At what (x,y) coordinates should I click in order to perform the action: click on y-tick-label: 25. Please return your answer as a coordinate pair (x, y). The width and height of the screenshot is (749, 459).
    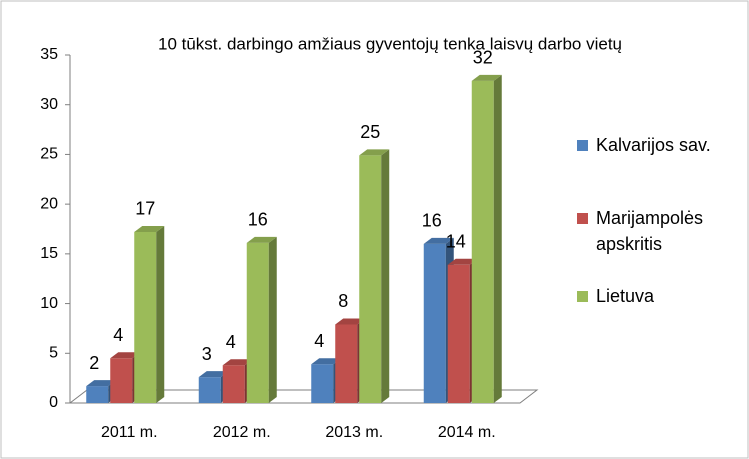
    Looking at the image, I should click on (49, 154).